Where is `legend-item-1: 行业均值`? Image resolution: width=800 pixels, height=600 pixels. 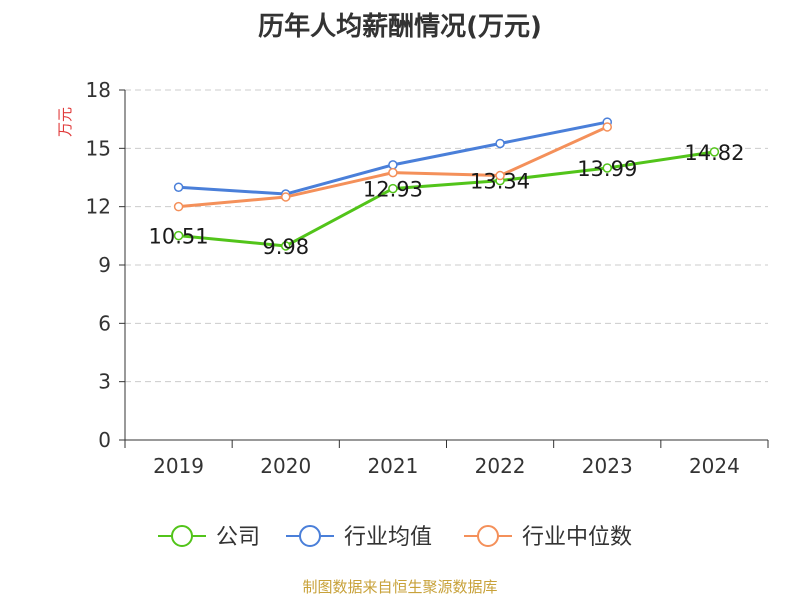
legend-item-1: 行业均值 is located at coordinates (359, 537).